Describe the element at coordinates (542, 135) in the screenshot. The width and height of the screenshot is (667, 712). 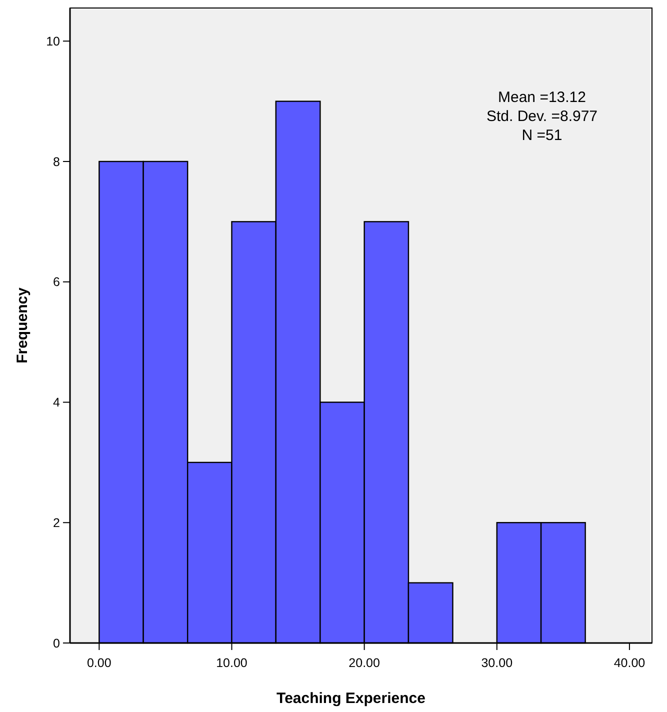
I see `annotation: N =51` at that location.